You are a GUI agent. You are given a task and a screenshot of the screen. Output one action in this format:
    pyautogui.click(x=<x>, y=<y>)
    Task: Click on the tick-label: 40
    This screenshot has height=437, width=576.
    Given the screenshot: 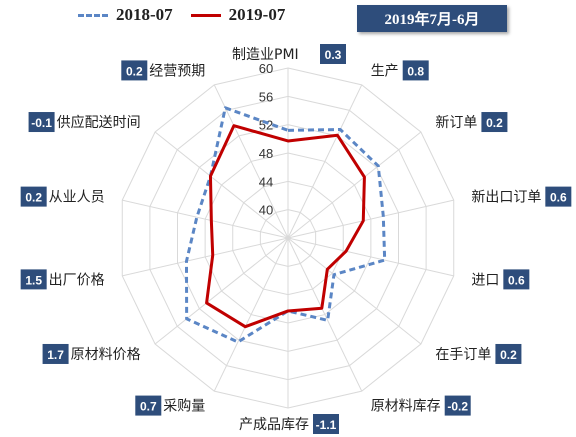 What is the action you would take?
    pyautogui.click(x=266, y=210)
    